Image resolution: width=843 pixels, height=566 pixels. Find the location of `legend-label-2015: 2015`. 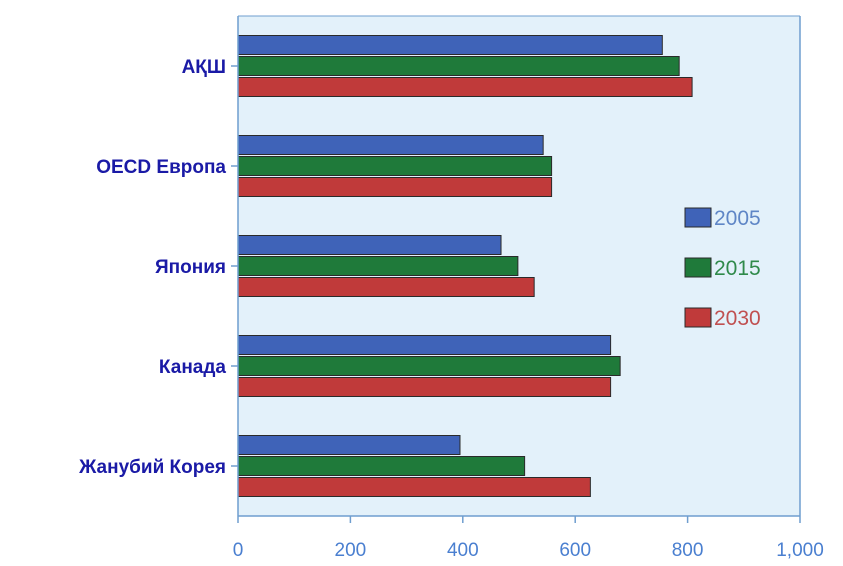

legend-label-2015: 2015 is located at coordinates (737, 268).